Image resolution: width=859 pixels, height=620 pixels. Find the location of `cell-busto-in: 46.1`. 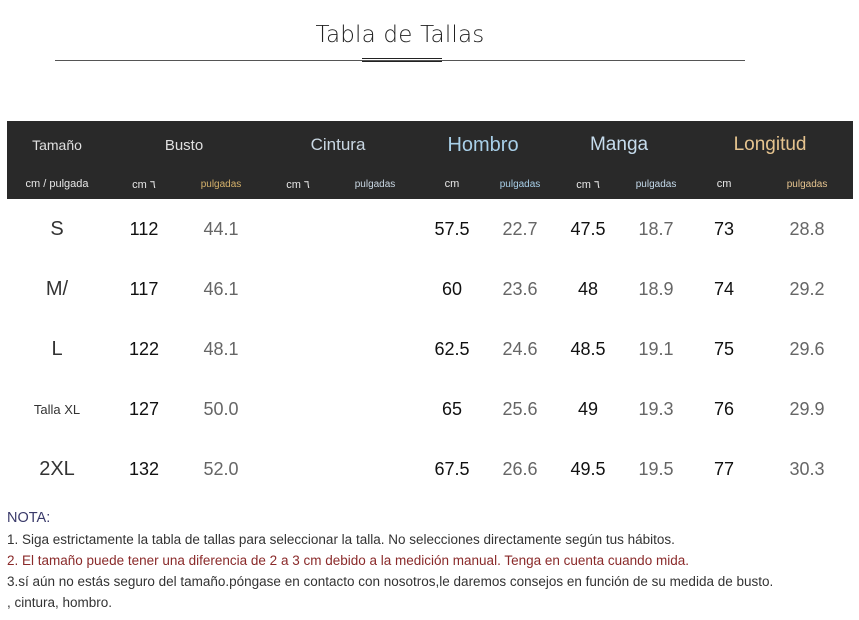

cell-busto-in: 46.1 is located at coordinates (221, 288).